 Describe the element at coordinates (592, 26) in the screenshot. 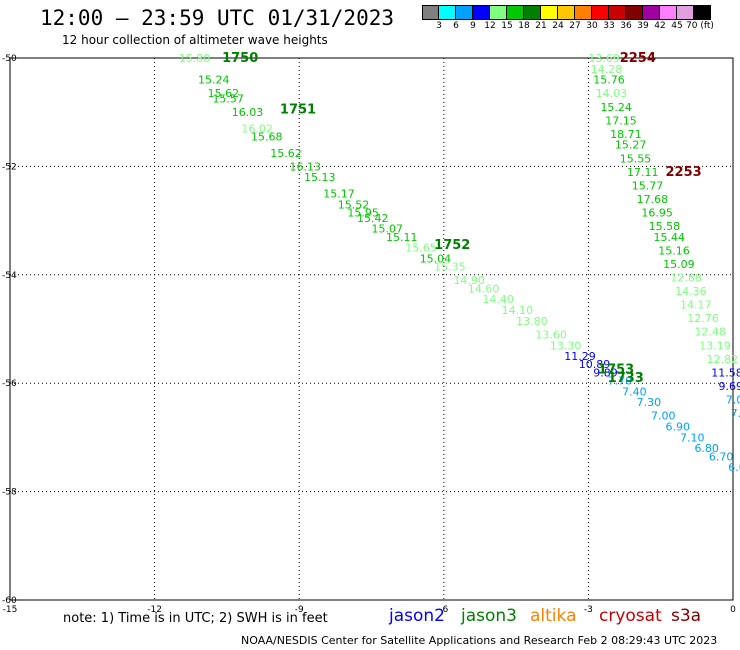

I see `color-scale-label: 30` at that location.